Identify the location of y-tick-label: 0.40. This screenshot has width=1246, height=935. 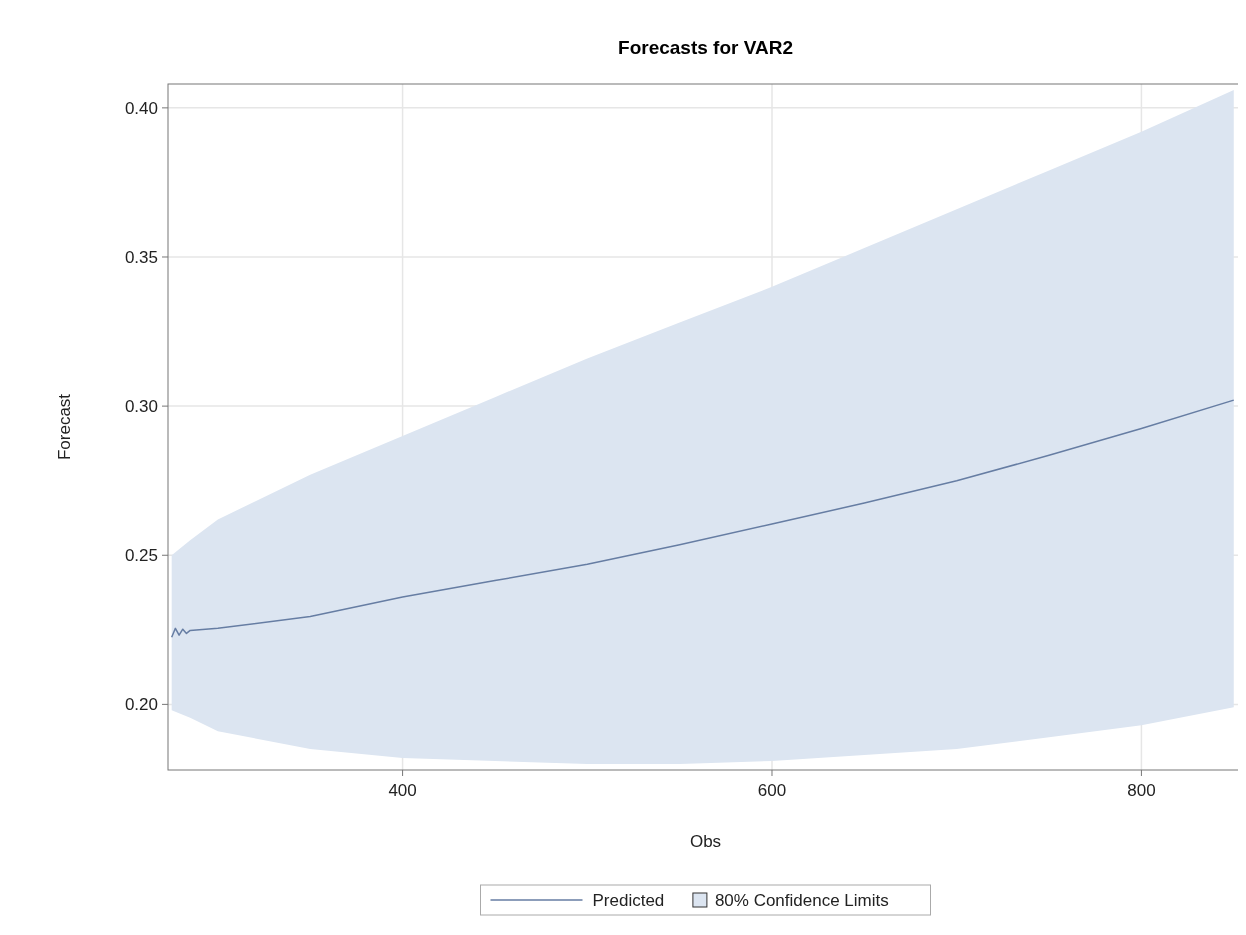
(141, 108).